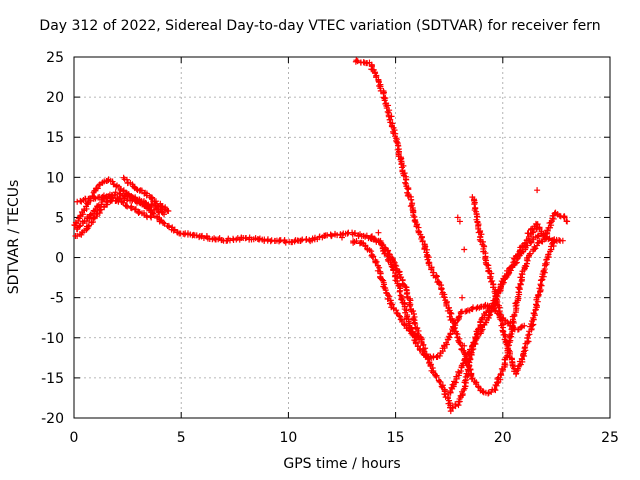 This screenshot has height=480, width=640. Describe the element at coordinates (55, 138) in the screenshot. I see `y-tick-label: 15` at that location.